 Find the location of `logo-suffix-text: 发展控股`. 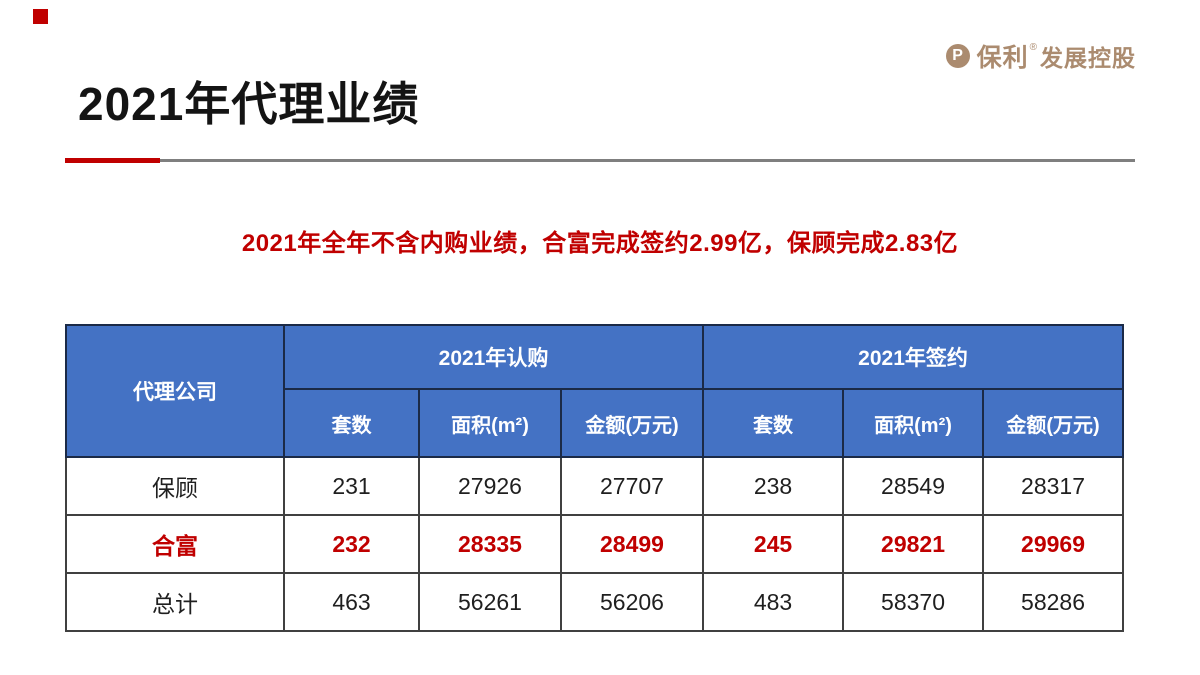

logo-suffix-text: 发展控股 is located at coordinates (1088, 58).